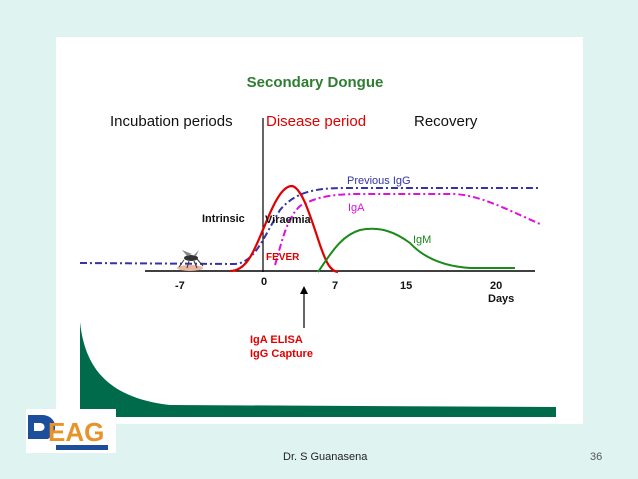 The width and height of the screenshot is (638, 479). What do you see at coordinates (446, 121) in the screenshot?
I see `recovery-label: Recovery` at bounding box center [446, 121].